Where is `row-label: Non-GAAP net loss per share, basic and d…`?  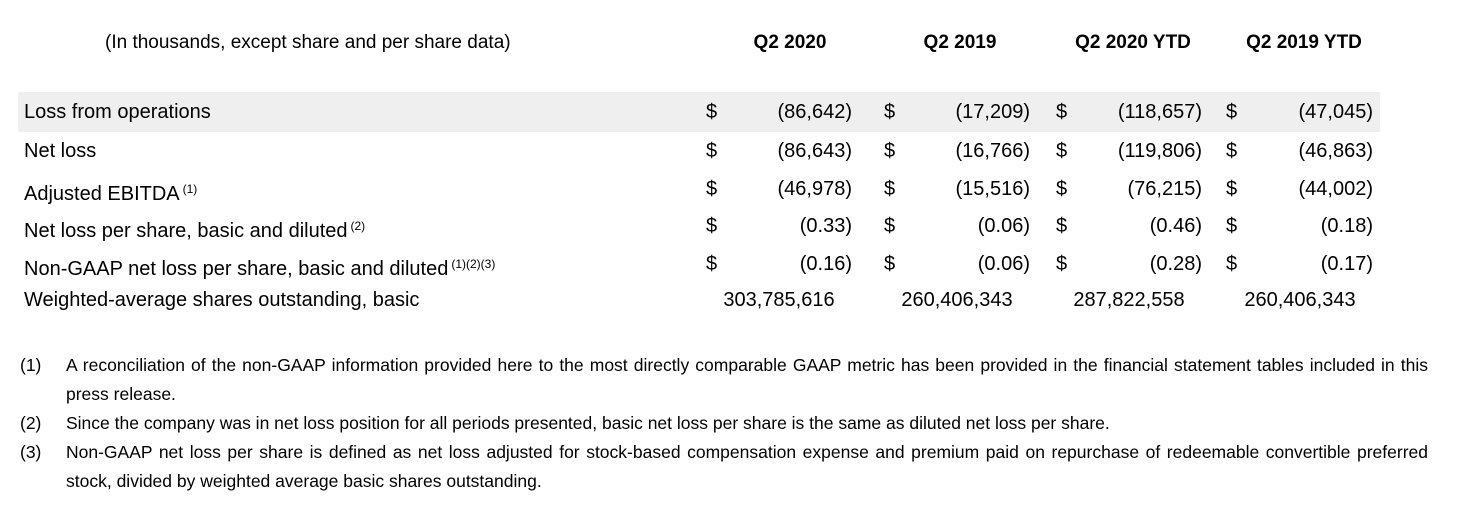
row-label: Non-GAAP net loss per share, basic and d… is located at coordinates (259, 266).